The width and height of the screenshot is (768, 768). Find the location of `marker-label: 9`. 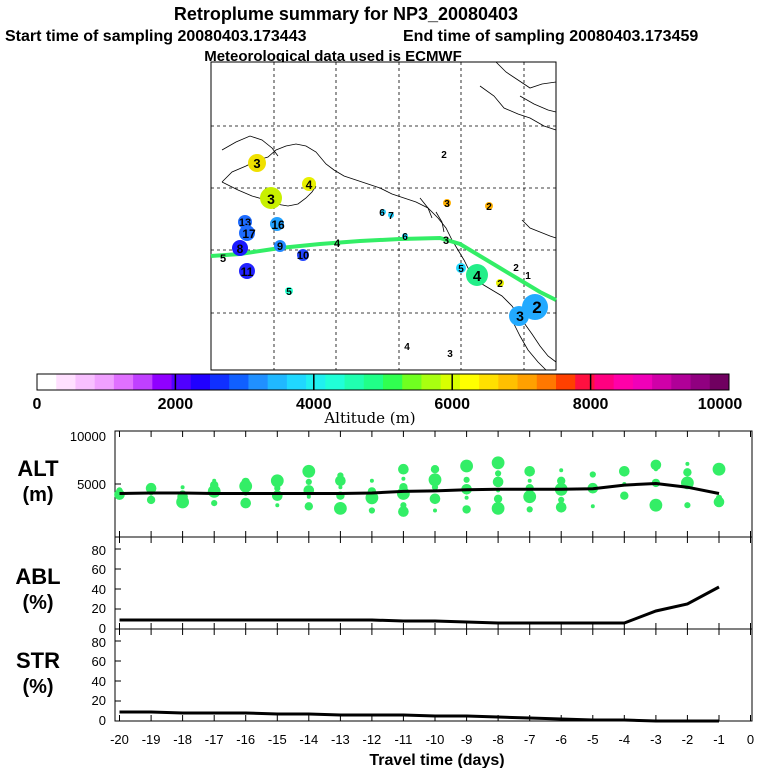

marker-label: 9 is located at coordinates (280, 247).